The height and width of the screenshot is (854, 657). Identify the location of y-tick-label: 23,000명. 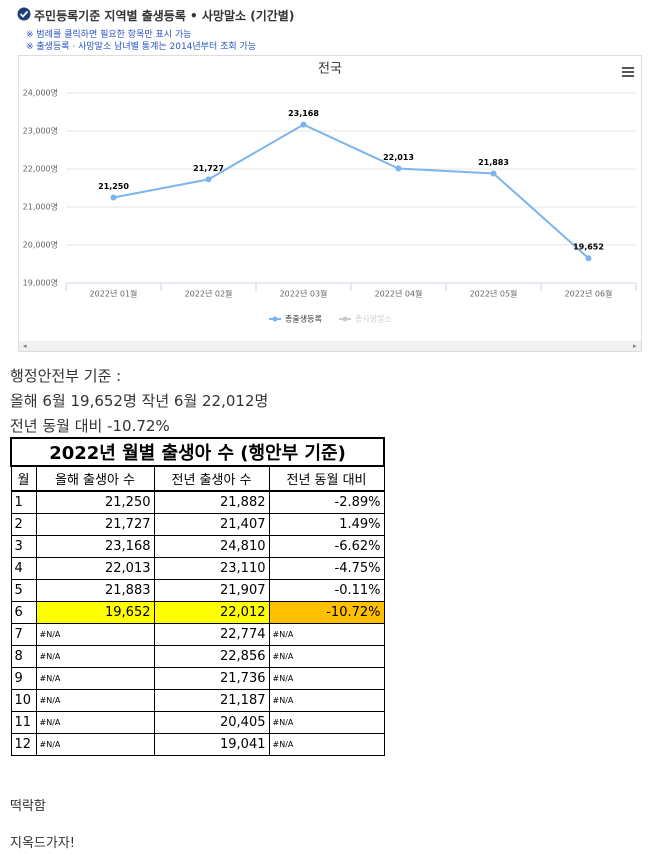
(40, 131).